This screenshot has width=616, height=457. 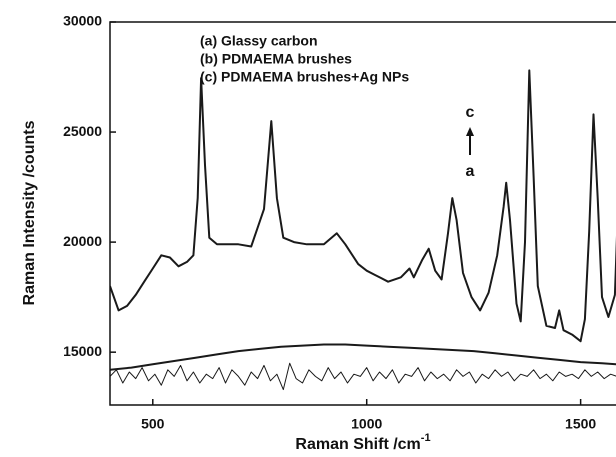 What do you see at coordinates (357, 444) in the screenshot?
I see `x-label-main: Raman Shift /cm` at bounding box center [357, 444].